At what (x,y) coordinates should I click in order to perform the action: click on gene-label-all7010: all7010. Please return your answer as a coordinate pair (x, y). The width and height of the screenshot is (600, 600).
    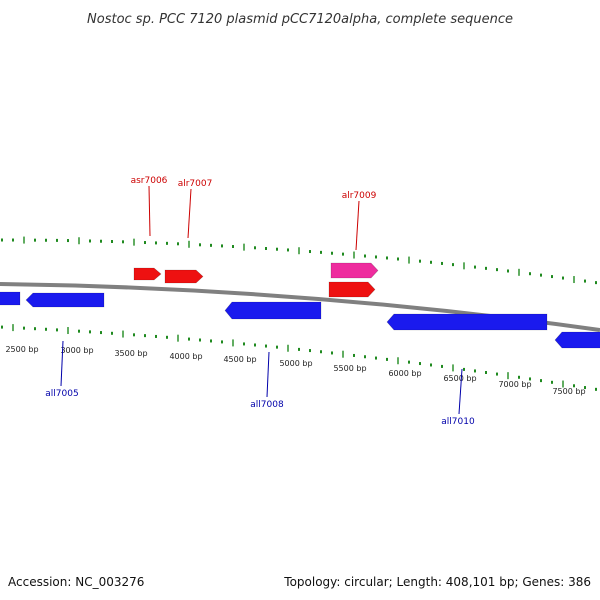
    Looking at the image, I should click on (458, 422).